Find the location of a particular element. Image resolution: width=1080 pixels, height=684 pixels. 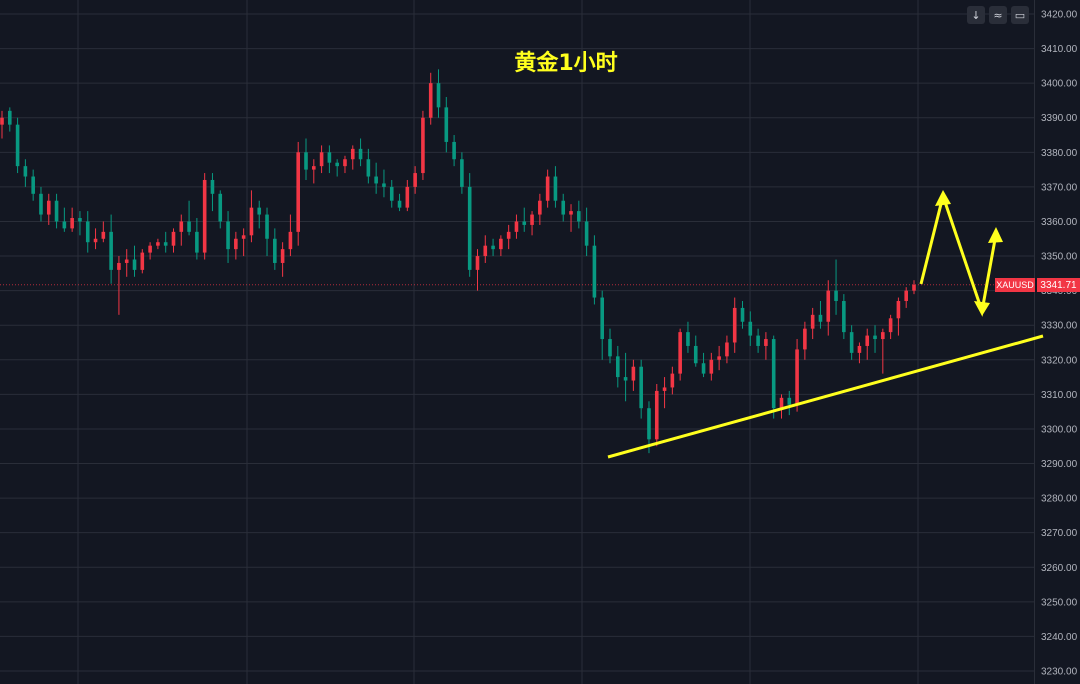

y-tick-label: 3360.00 is located at coordinates (1059, 222).